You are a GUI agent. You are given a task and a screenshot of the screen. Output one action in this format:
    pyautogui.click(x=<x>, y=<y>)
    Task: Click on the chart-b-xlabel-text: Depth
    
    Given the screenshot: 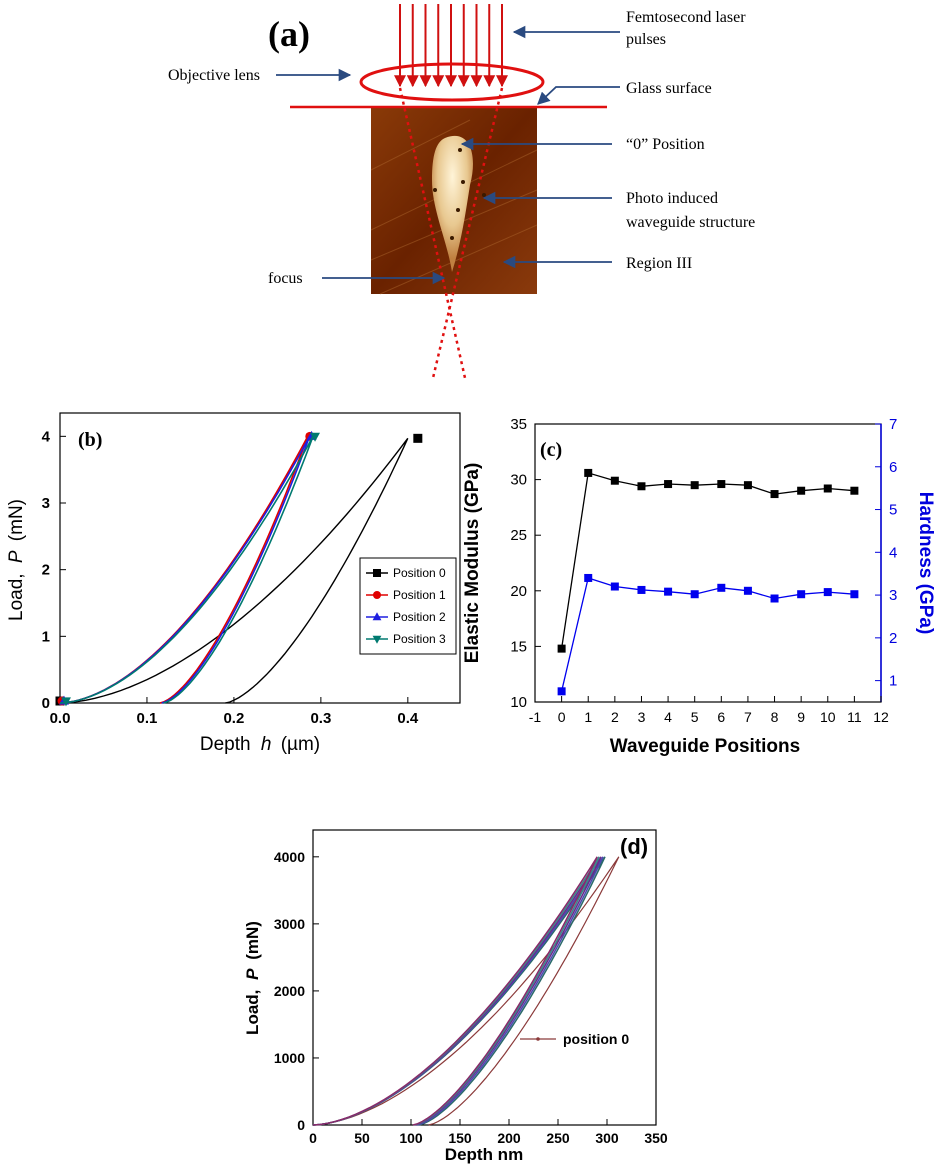 What is the action you would take?
    pyautogui.click(x=225, y=744)
    